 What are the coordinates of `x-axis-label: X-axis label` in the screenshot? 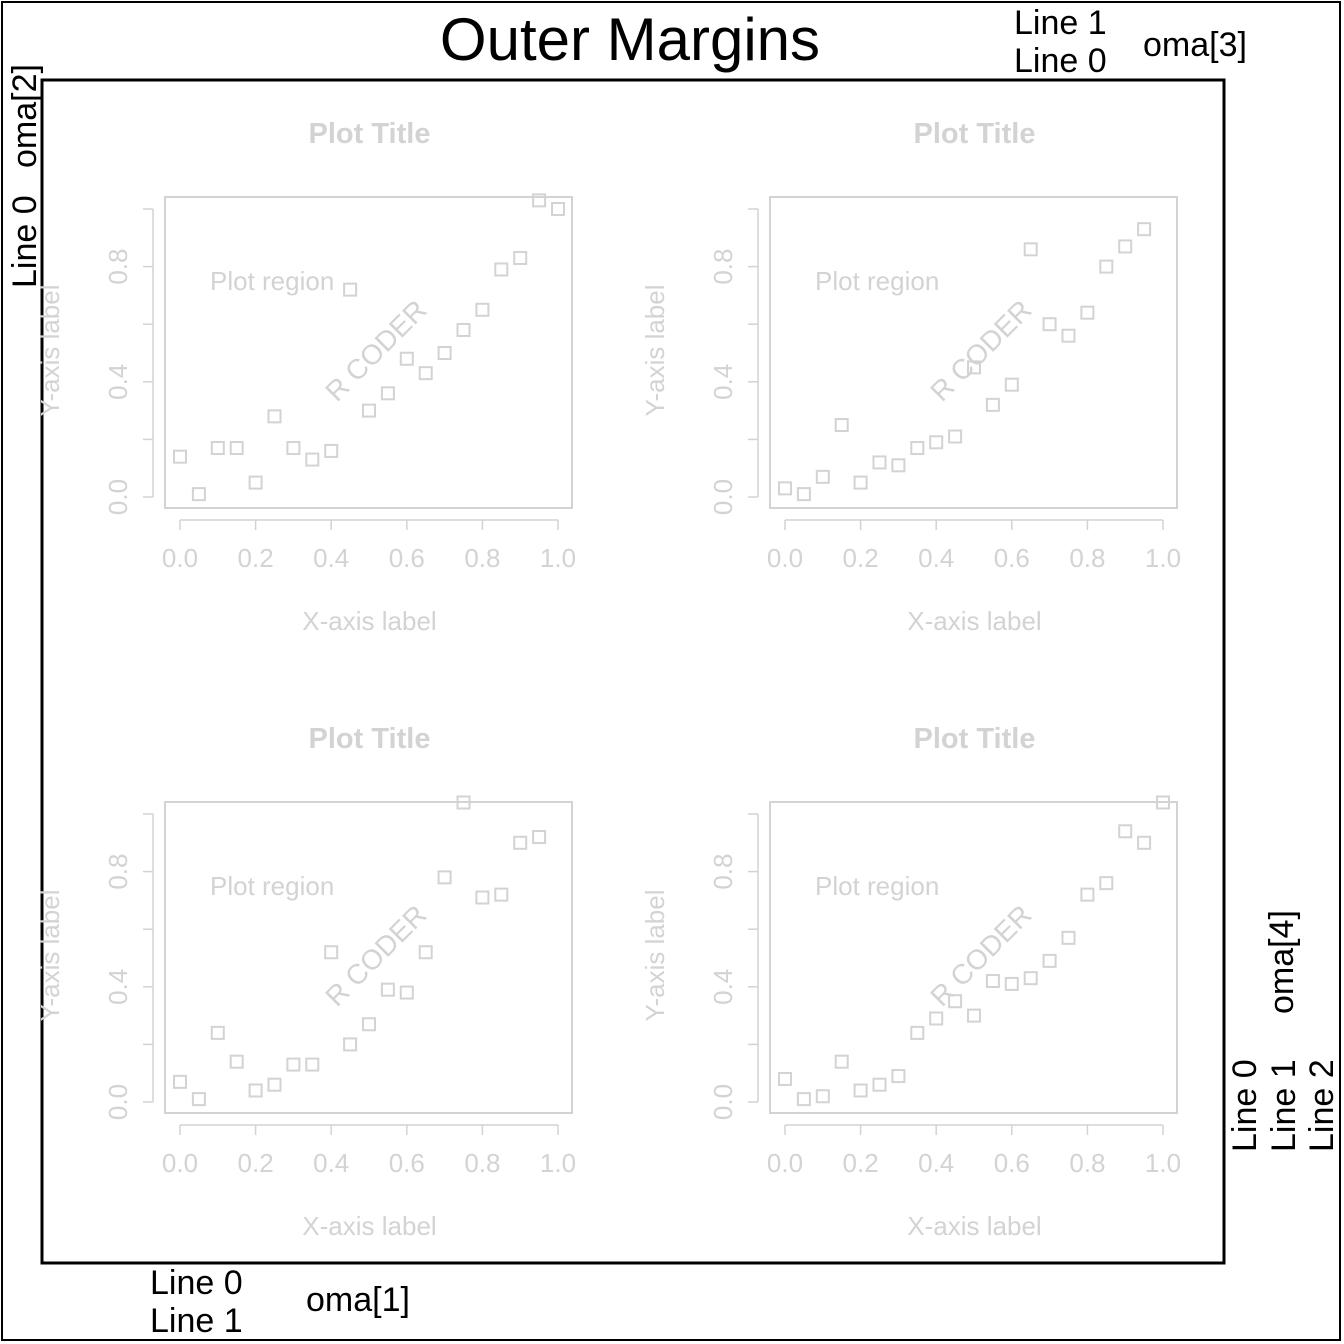 It's located at (974, 1226).